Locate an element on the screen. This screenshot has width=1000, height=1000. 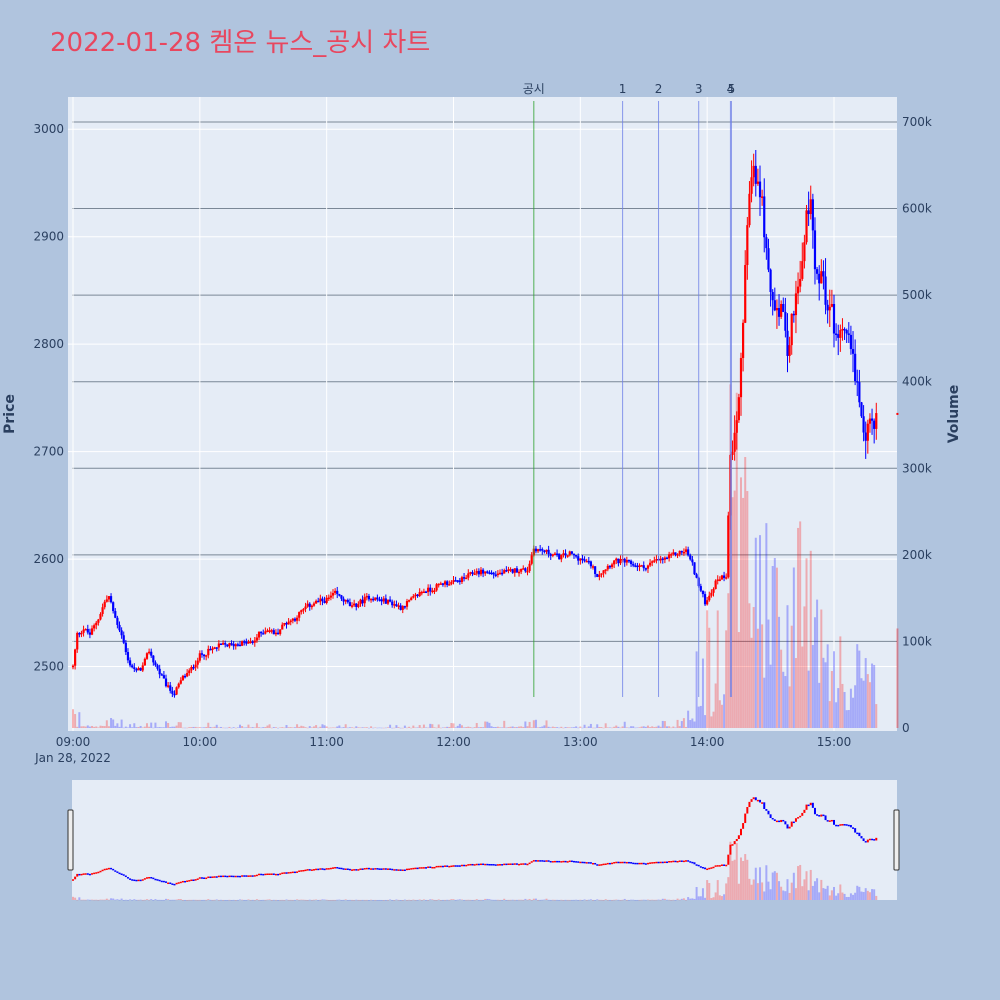
y-tick-label: 3000 is located at coordinates (48, 129).